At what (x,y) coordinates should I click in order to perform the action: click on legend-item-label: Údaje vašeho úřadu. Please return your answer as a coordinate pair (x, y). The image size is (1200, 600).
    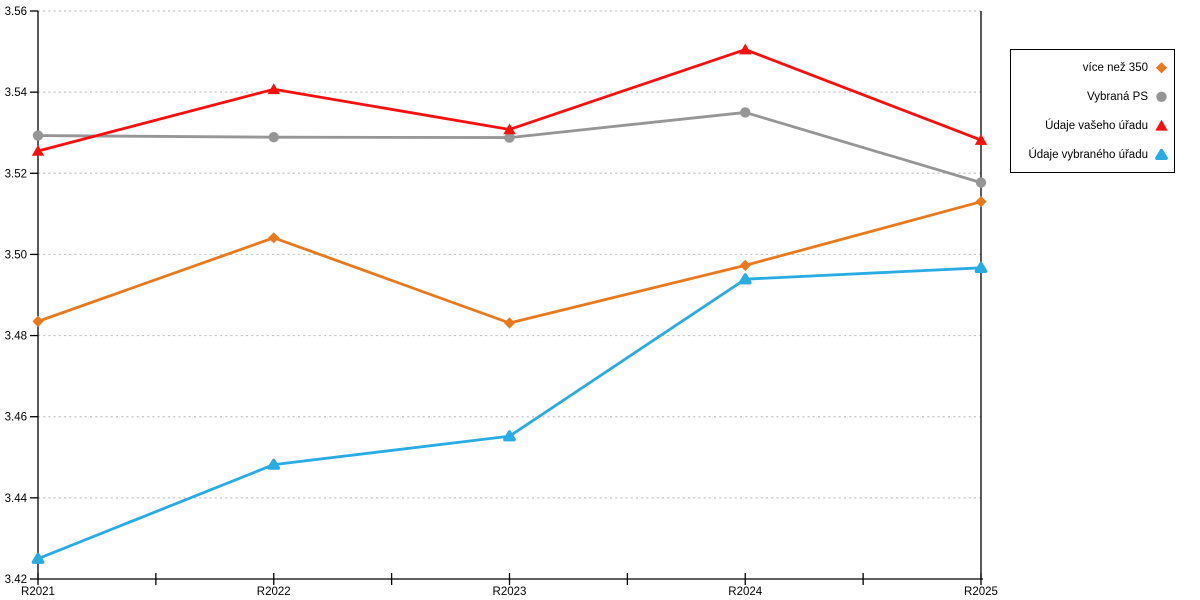
    Looking at the image, I should click on (1096, 125).